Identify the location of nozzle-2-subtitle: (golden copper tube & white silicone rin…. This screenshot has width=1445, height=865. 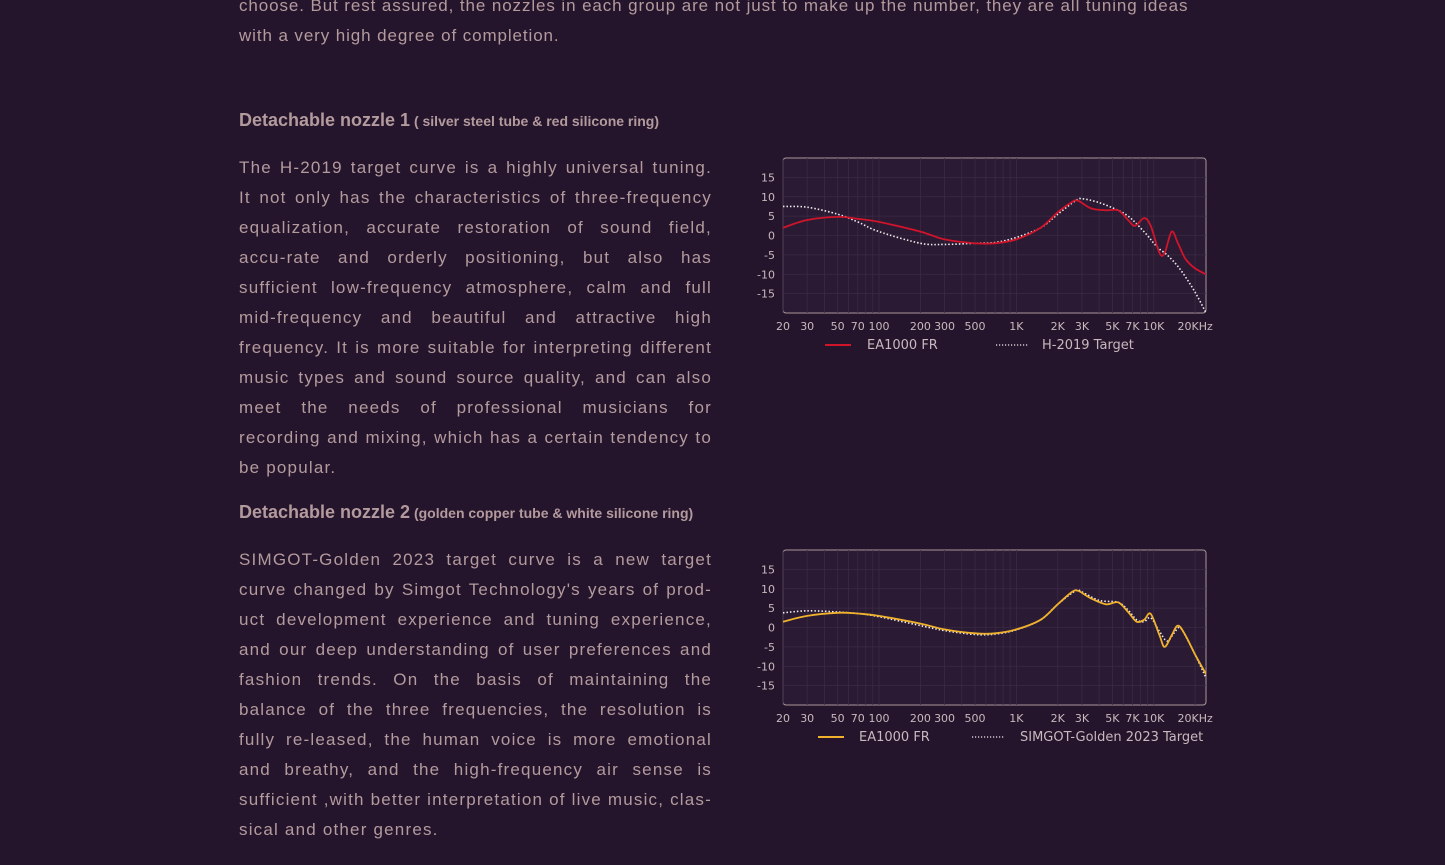
(552, 513).